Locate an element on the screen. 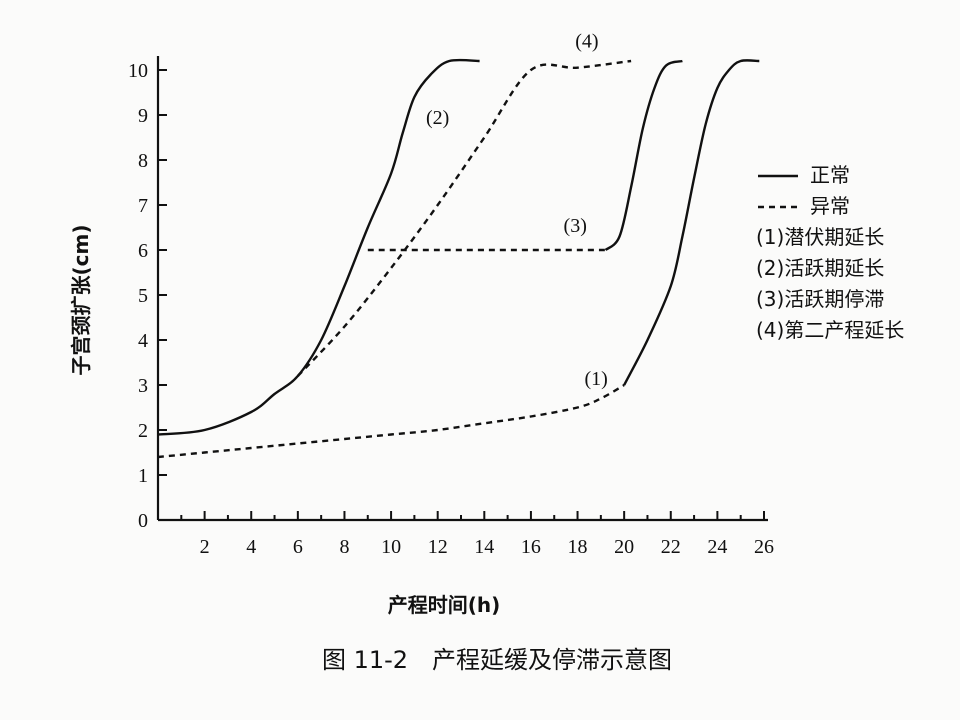 This screenshot has height=720, width=960. figure-caption: 图 11-2 产程延缓及停滞示意图 is located at coordinates (497, 660).